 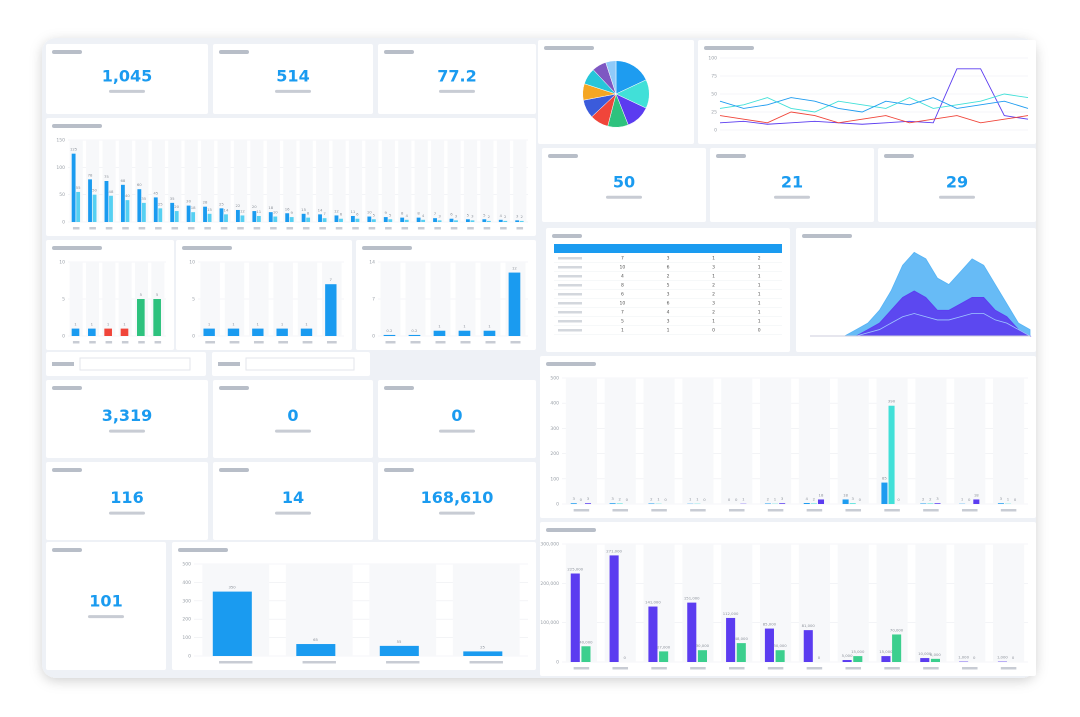 What do you see at coordinates (792, 181) in the screenshot?
I see `kpi-value: 21` at bounding box center [792, 181].